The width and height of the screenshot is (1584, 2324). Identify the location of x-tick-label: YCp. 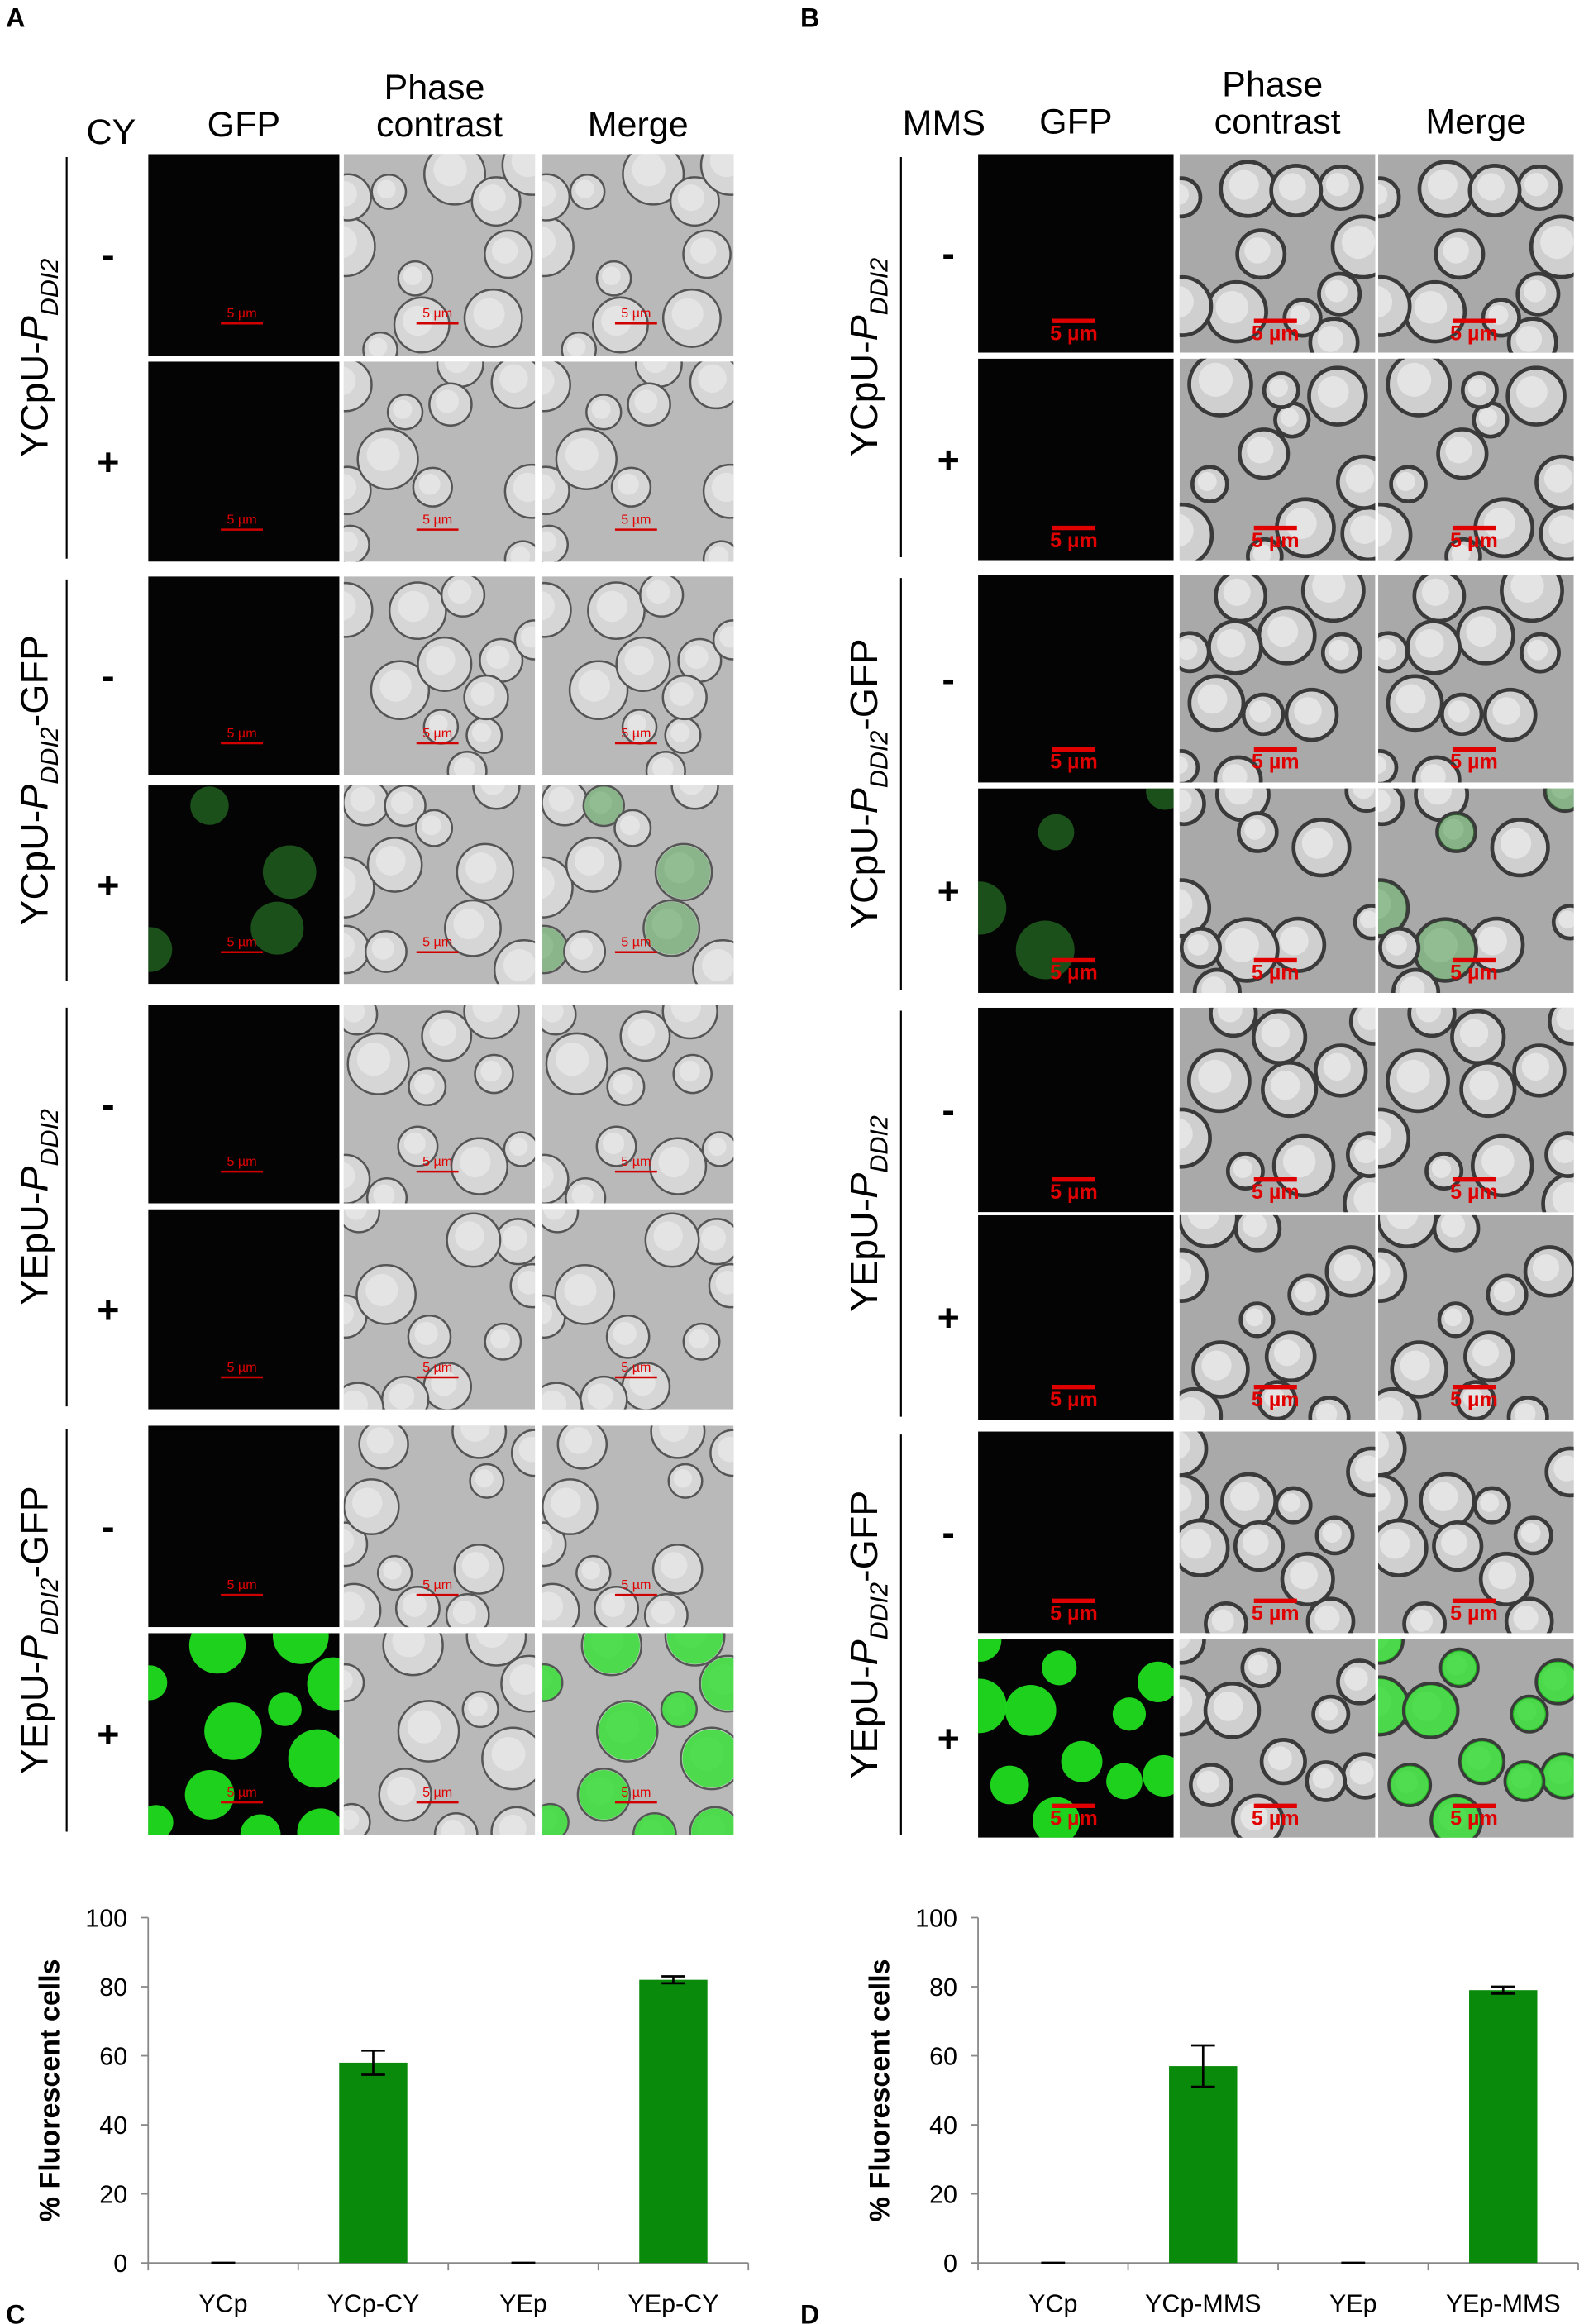
(222, 2303).